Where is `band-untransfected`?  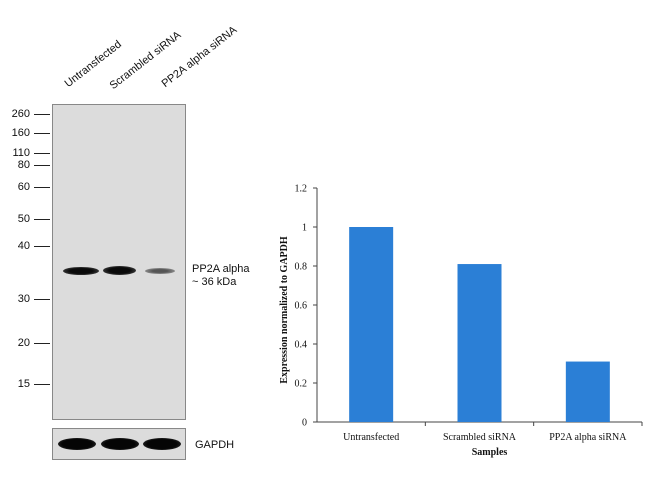
band-untransfected is located at coordinates (81, 271).